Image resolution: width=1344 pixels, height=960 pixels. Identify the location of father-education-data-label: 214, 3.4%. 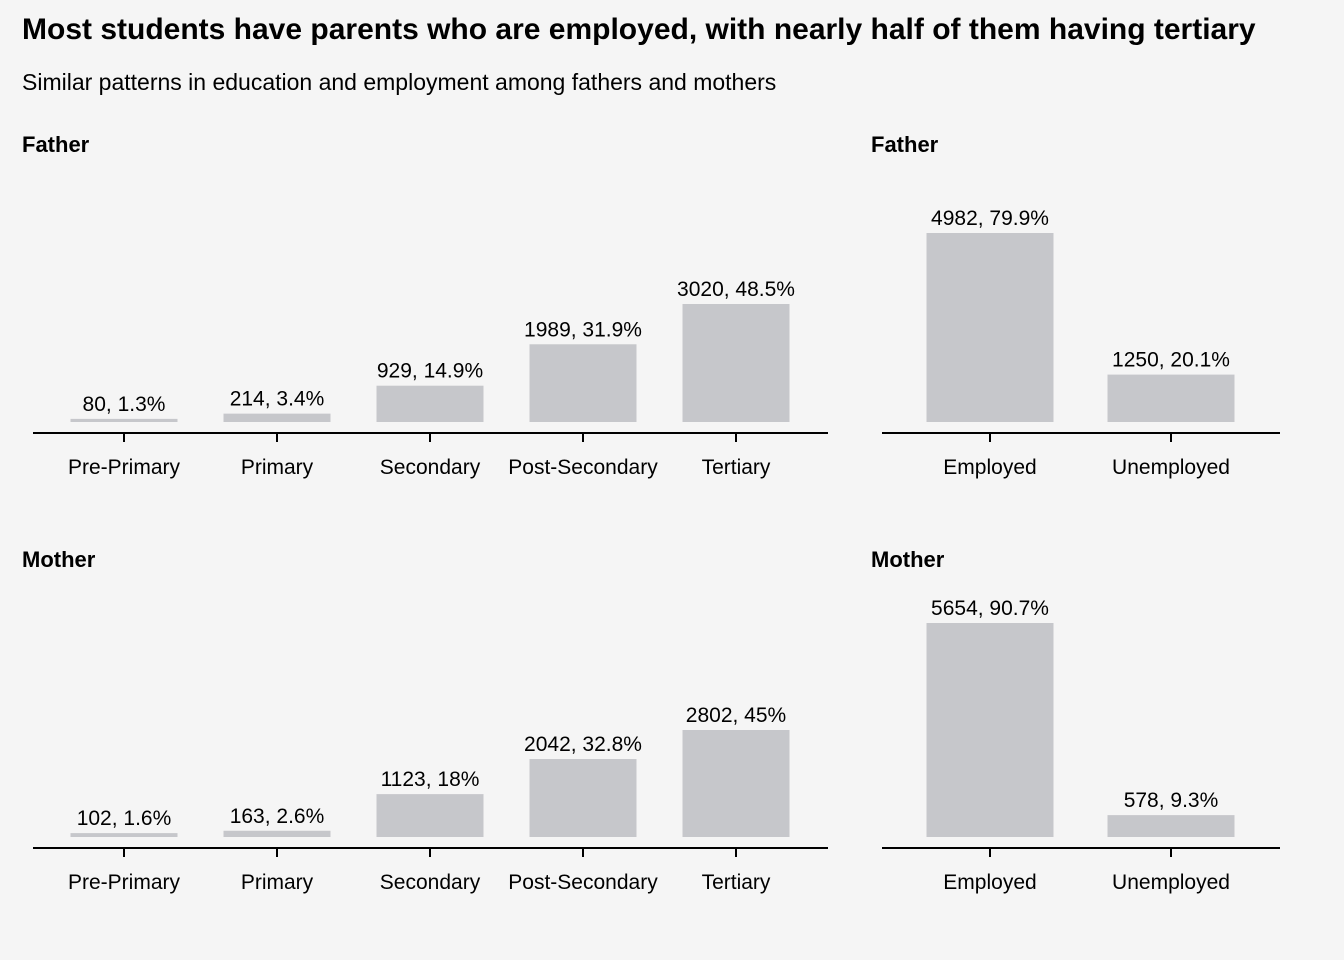
(277, 399).